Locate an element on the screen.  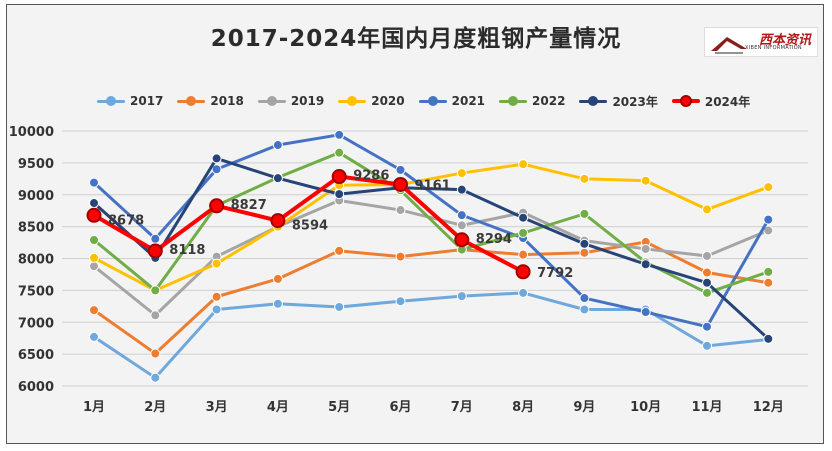
x-tick-label: 8月 is located at coordinates (523, 407).